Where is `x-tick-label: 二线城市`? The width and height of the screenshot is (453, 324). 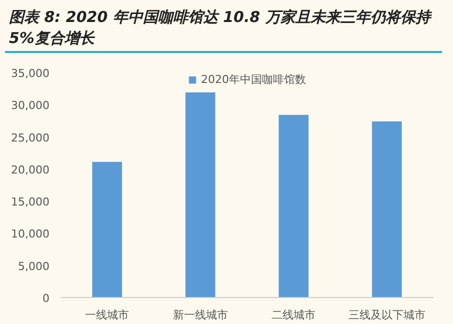
x-tick-label: 二线城市 is located at coordinates (294, 315).